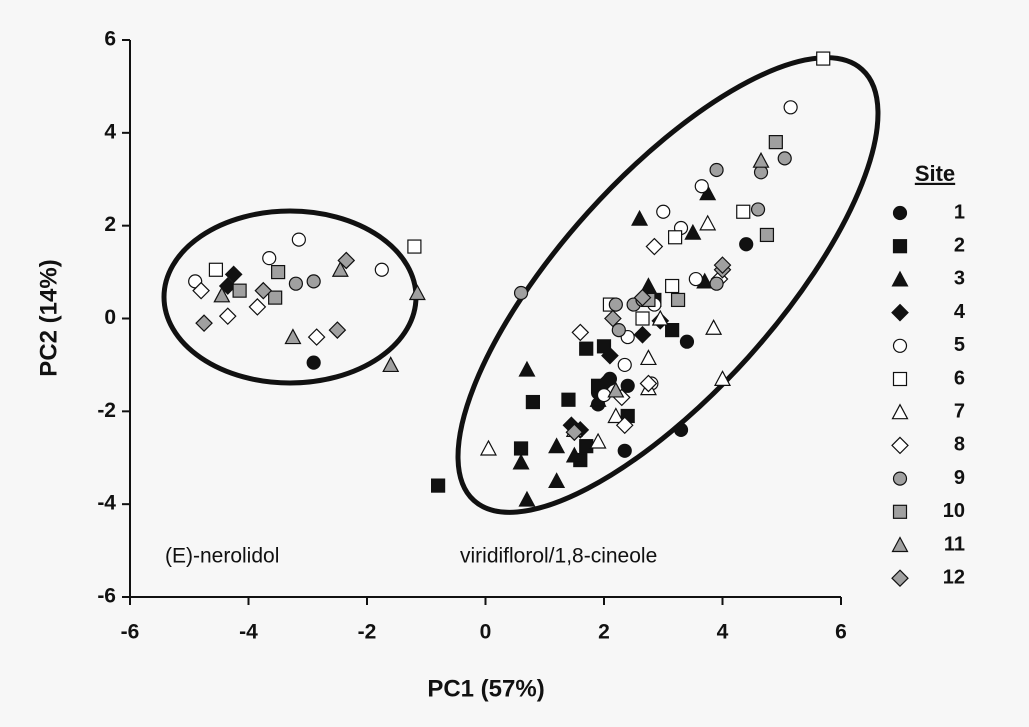 Image resolution: width=1029 pixels, height=727 pixels. Describe the element at coordinates (110, 39) in the screenshot. I see `y-tick-label: 6` at that location.